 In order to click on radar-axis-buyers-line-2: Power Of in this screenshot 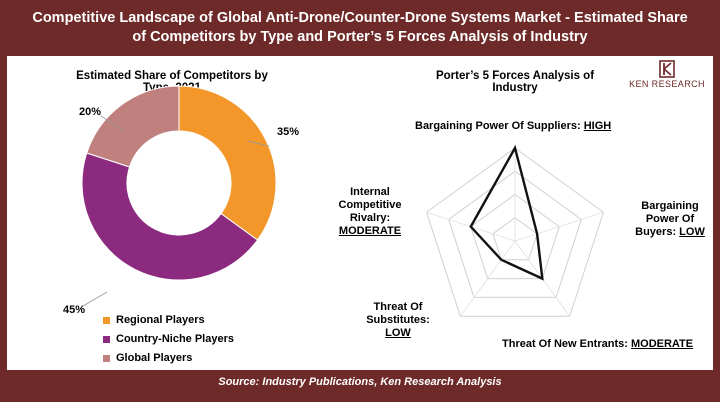, I will do `click(670, 219)`.